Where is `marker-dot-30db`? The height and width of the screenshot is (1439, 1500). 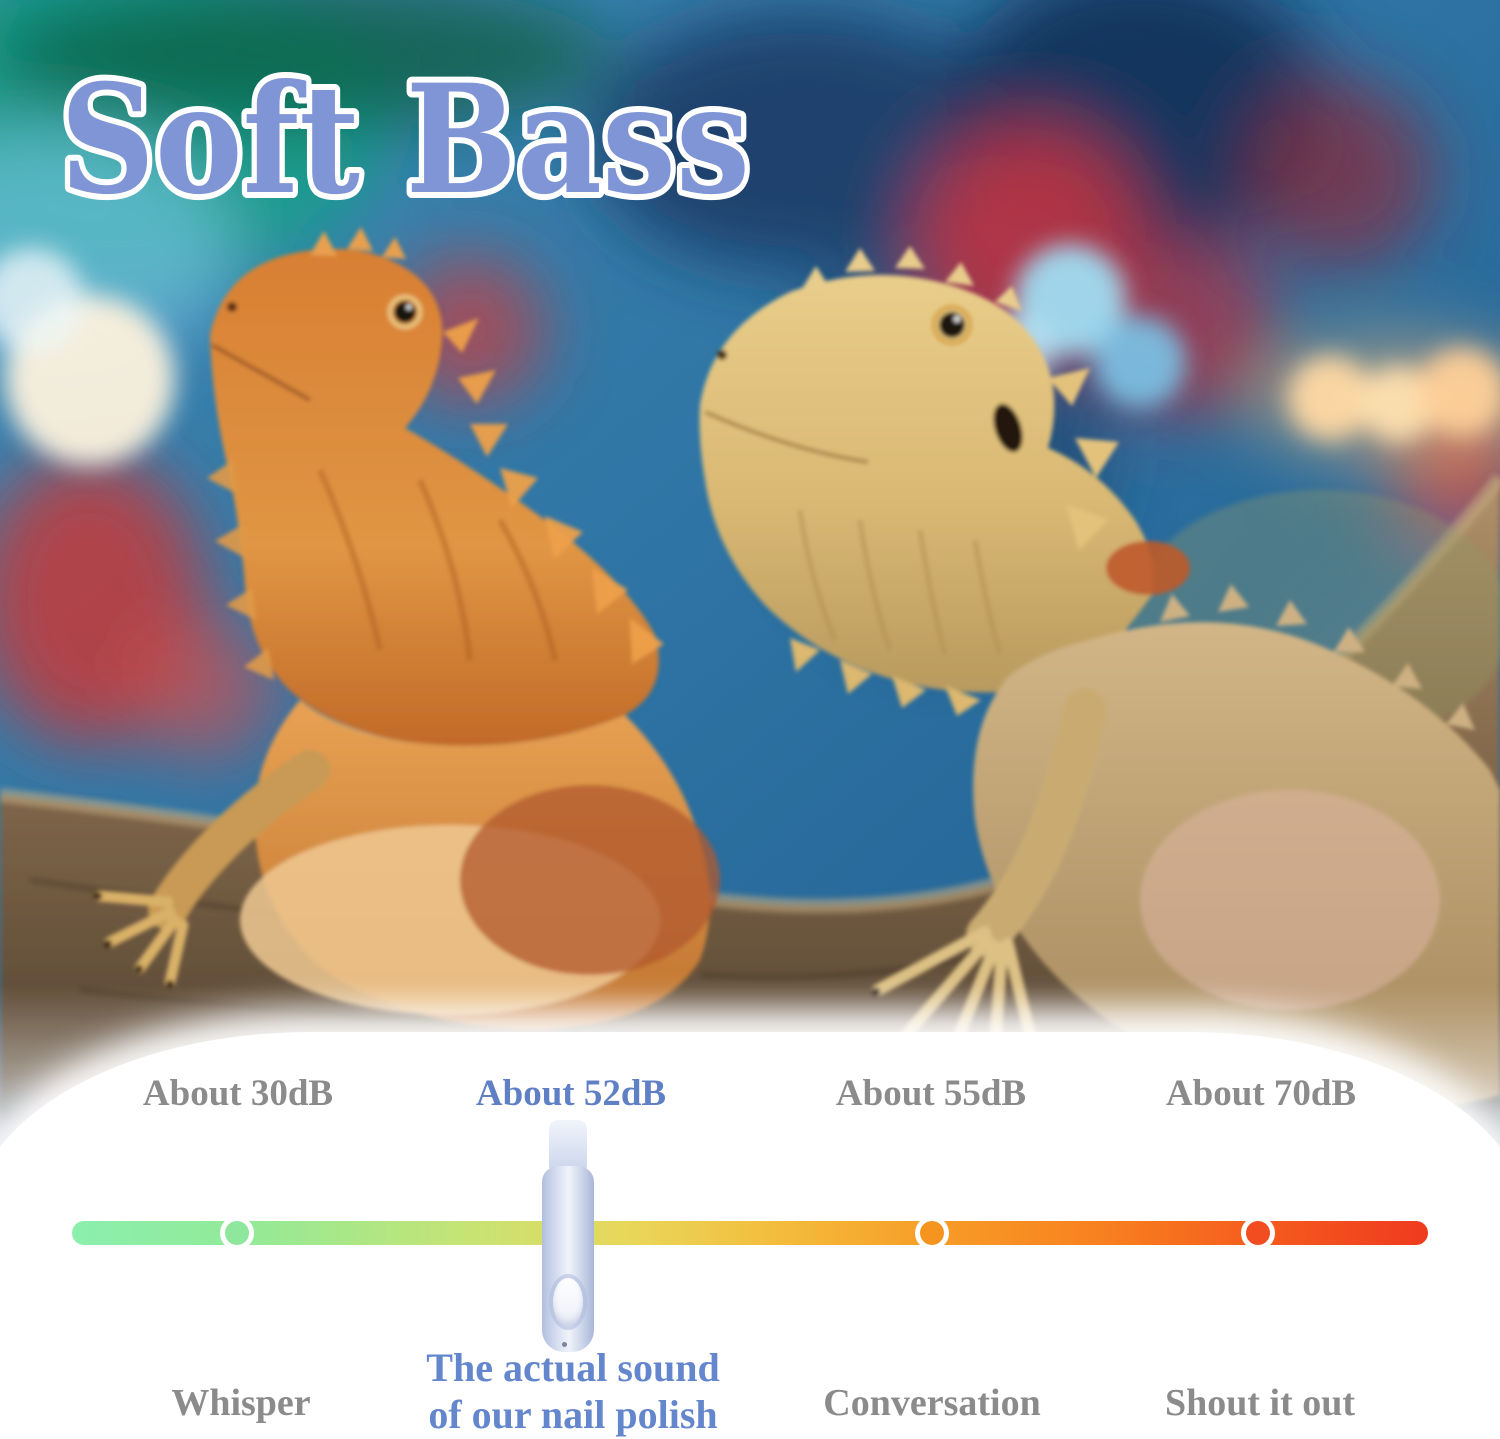 marker-dot-30db is located at coordinates (237, 1233).